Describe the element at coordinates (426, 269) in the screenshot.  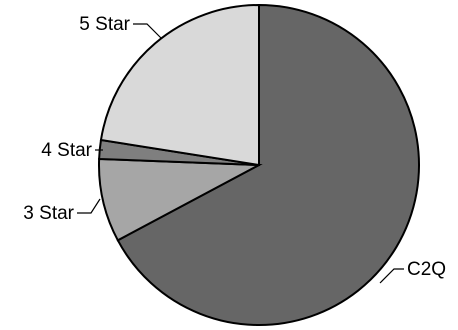
I see `slice-label-c2q: C2Q` at that location.